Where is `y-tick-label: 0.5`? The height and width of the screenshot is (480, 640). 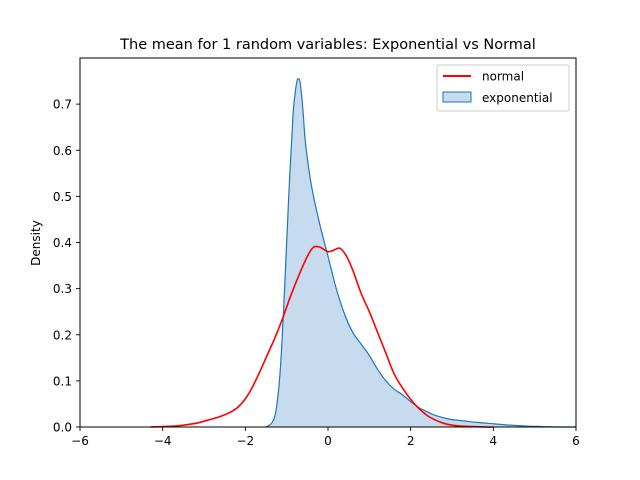
y-tick-label: 0.5 is located at coordinates (62, 197).